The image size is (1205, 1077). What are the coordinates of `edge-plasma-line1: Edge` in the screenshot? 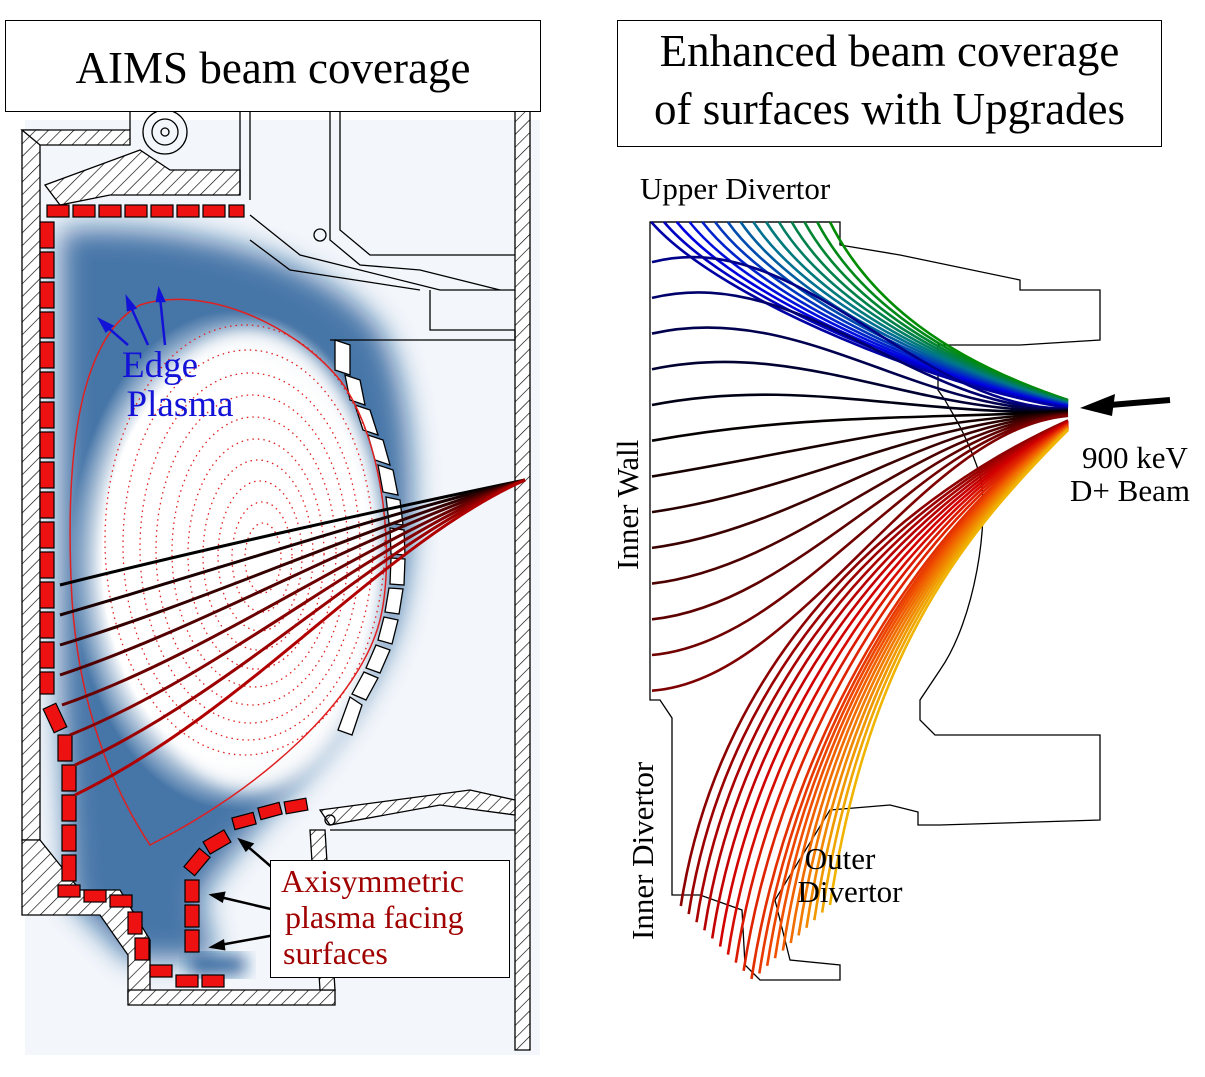 It's located at (160, 365).